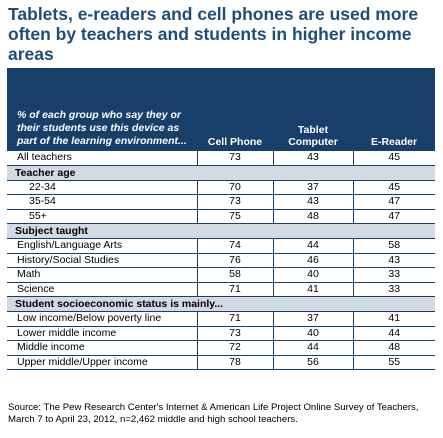  Describe the element at coordinates (312, 362) in the screenshot. I see `value-cell-tablet-computer: 56` at that location.